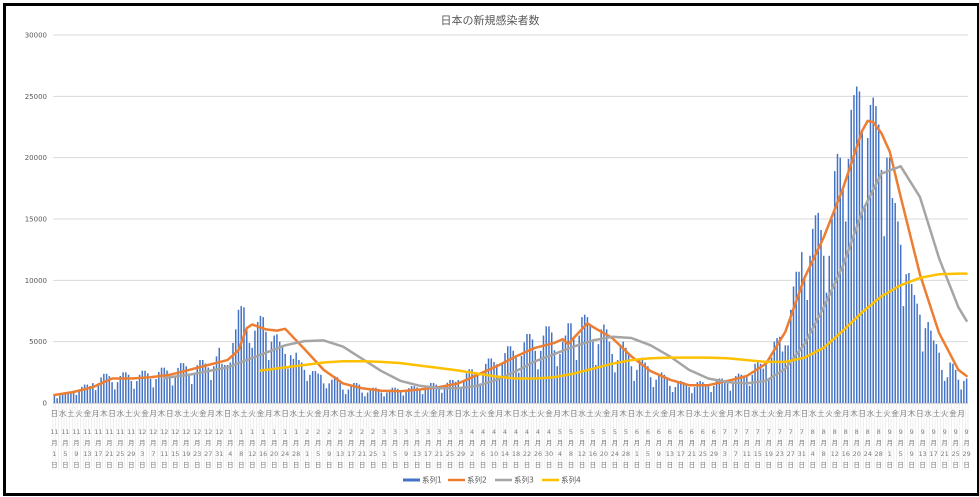 The width and height of the screenshot is (979, 497). I want to click on date-label-month: 6, so click(637, 432).